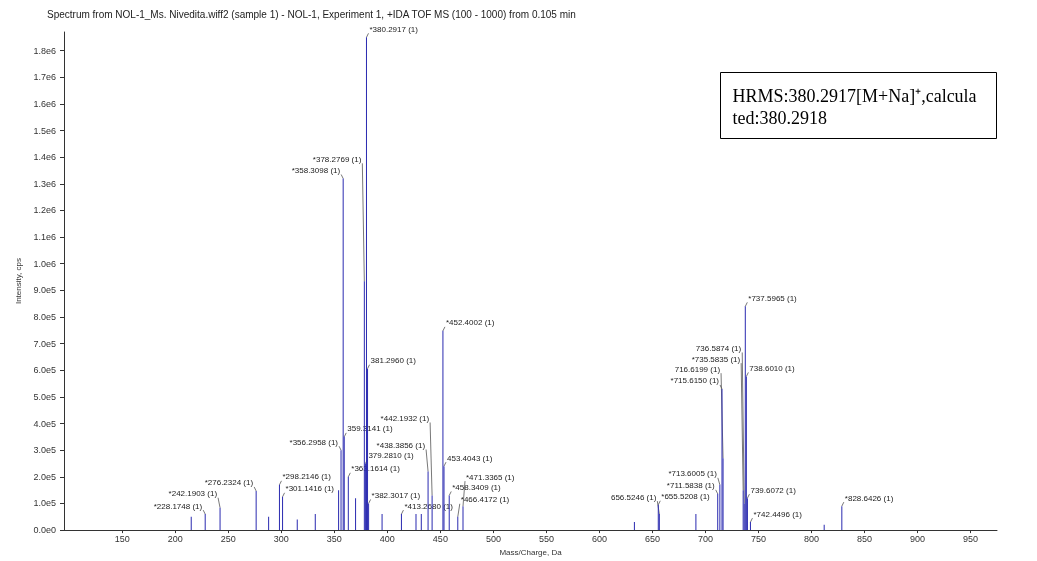 This screenshot has height=561, width=1037. I want to click on annotation: *301.1416 (1), so click(310, 489).